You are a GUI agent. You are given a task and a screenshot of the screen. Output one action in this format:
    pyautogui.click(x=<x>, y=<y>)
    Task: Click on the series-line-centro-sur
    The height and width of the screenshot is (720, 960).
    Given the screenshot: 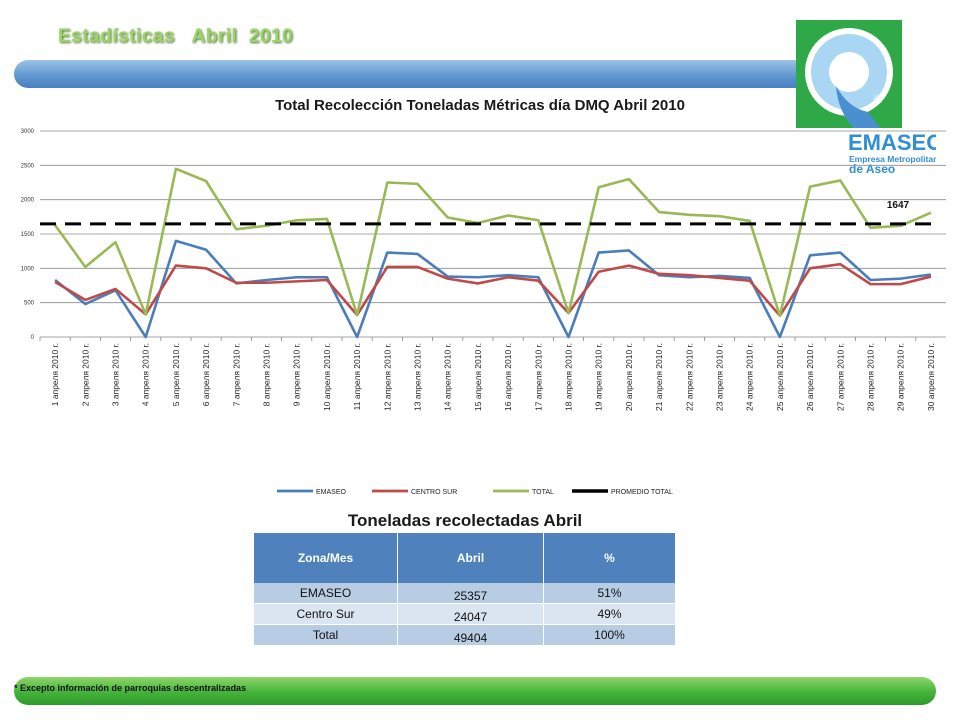 What is the action you would take?
    pyautogui.click(x=493, y=290)
    